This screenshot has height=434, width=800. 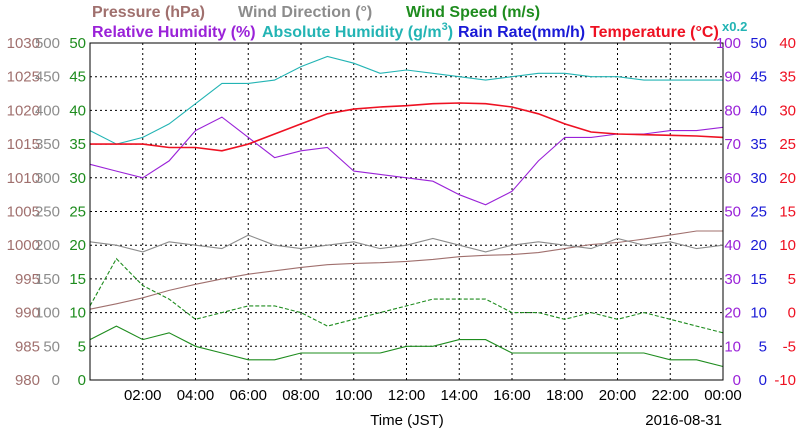 I want to click on wind-direction-tick: 50, so click(x=51, y=346).